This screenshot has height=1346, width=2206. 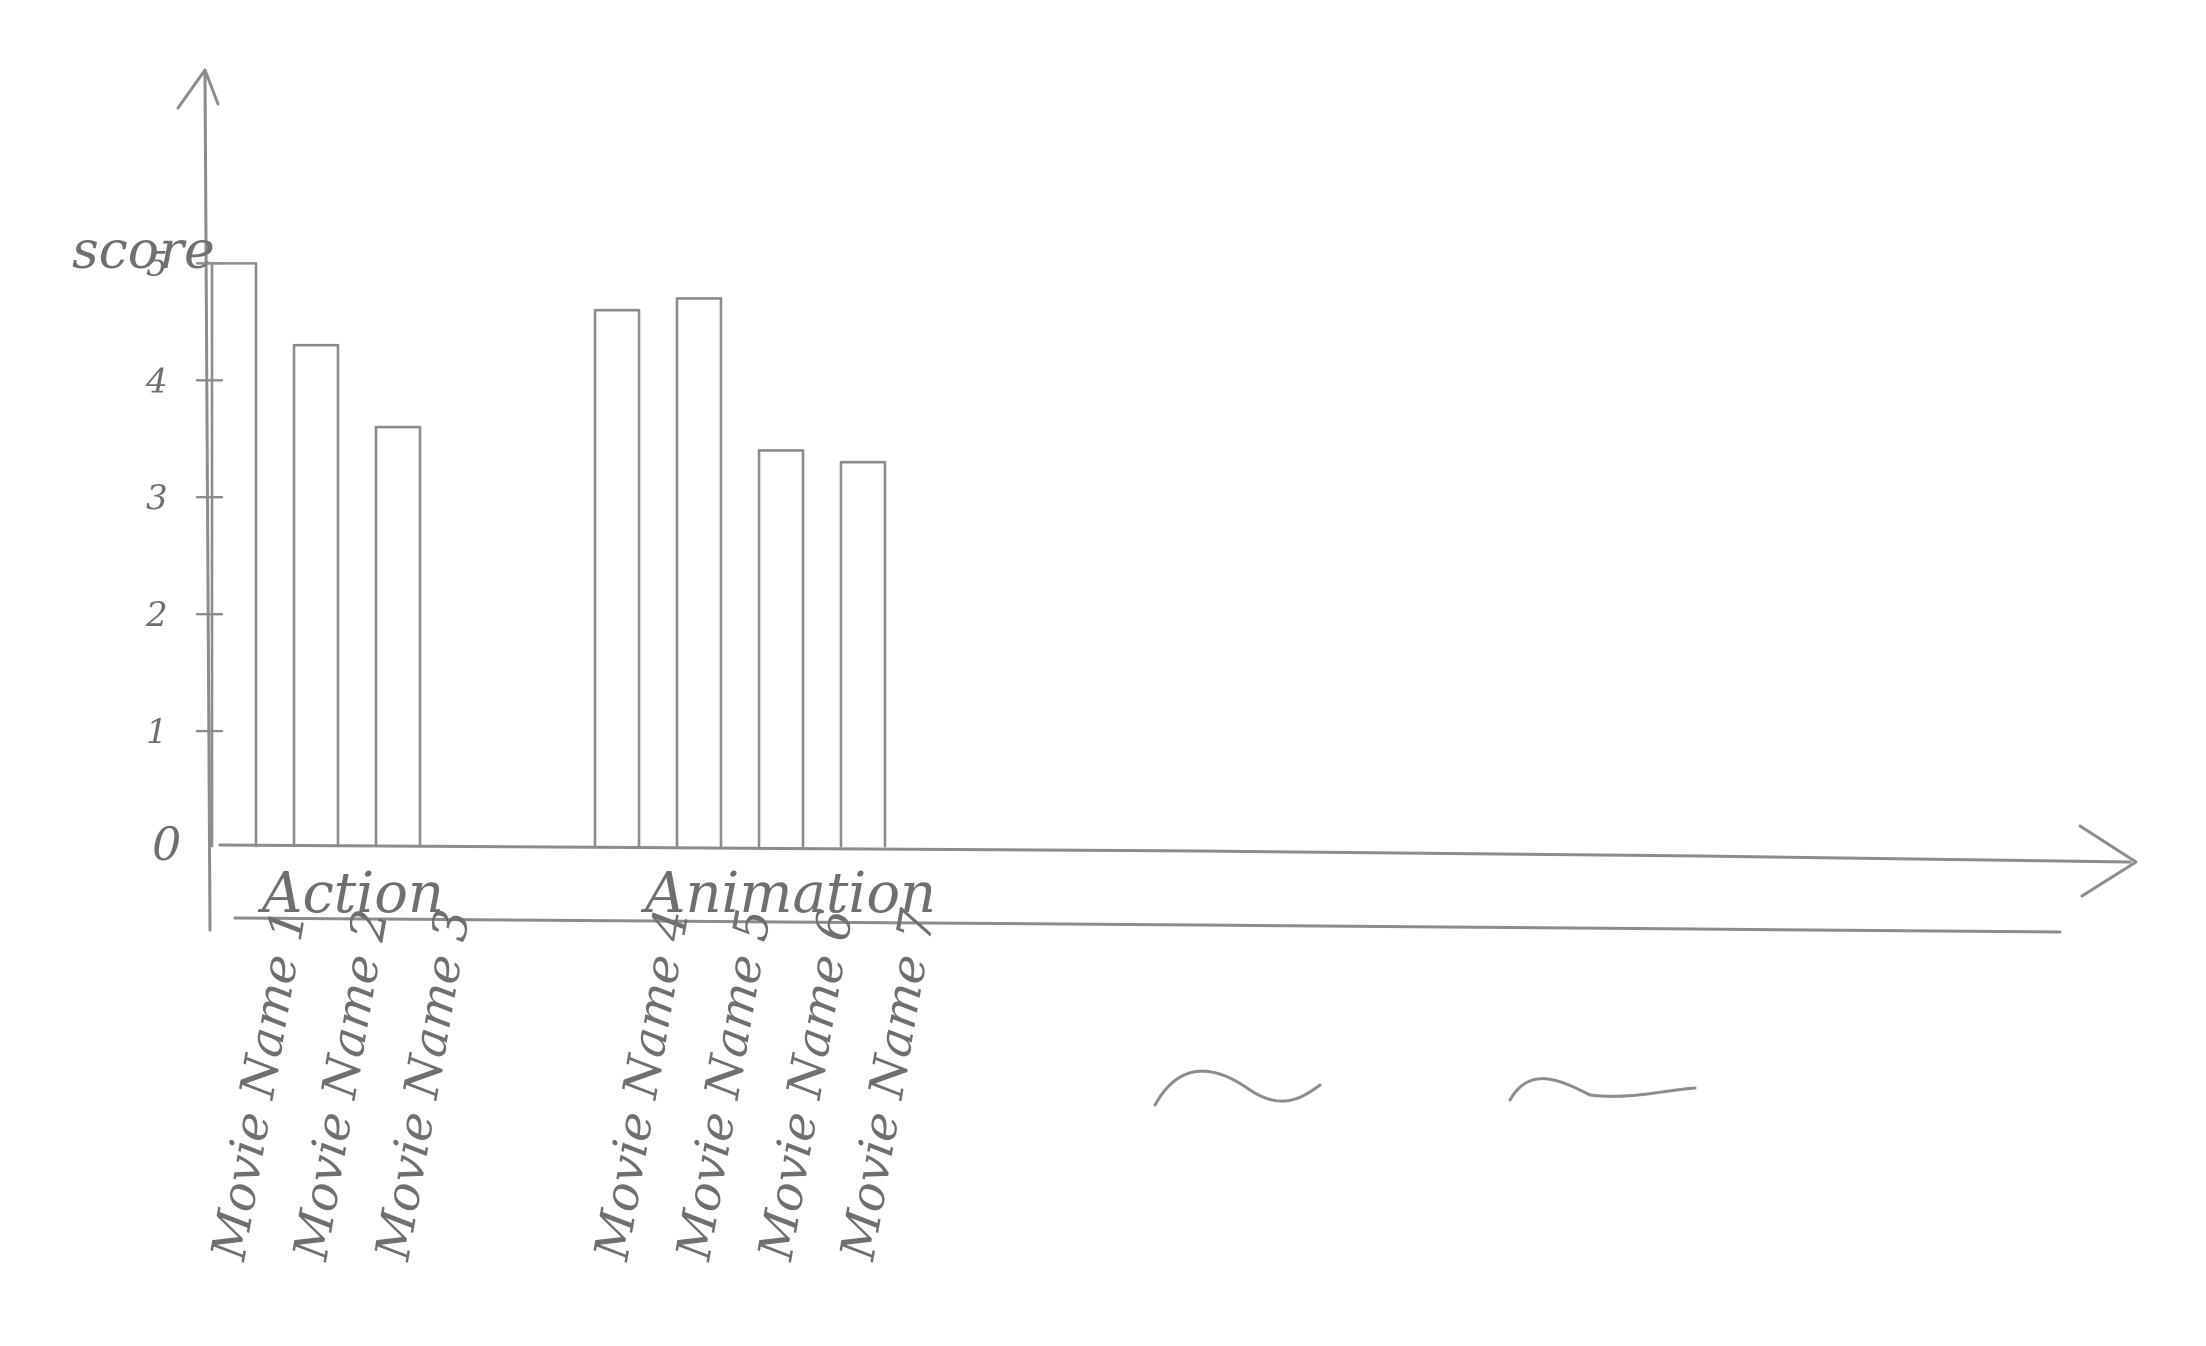 What do you see at coordinates (156, 381) in the screenshot?
I see `y-tick-label: 4` at bounding box center [156, 381].